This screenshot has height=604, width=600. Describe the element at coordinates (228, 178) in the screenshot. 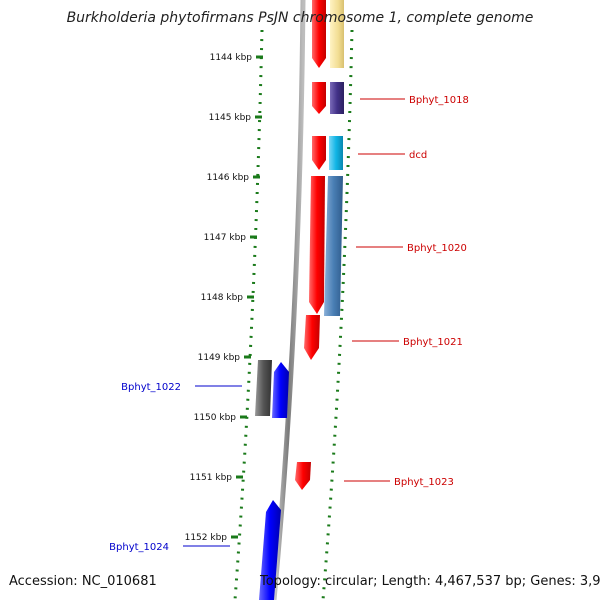

I see `scale-tick-label: 1146 kbp` at that location.